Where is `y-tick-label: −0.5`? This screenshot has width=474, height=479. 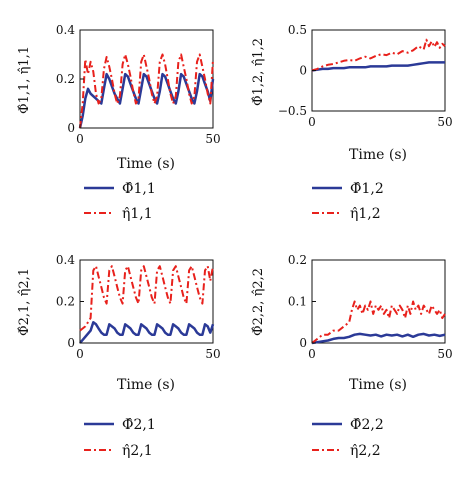
y-tick-label: −0.5 is located at coordinates (292, 111).